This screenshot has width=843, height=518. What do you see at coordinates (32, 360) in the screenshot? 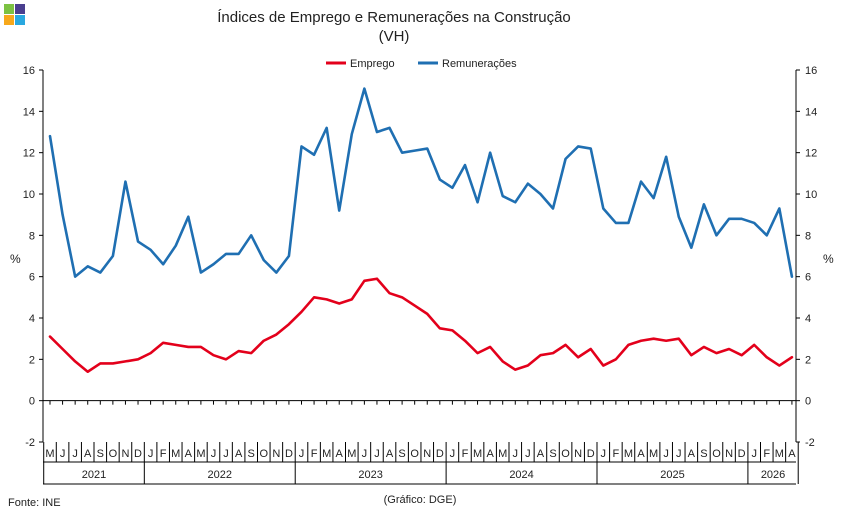
I see `y-tick-label-left: 2` at bounding box center [32, 360].